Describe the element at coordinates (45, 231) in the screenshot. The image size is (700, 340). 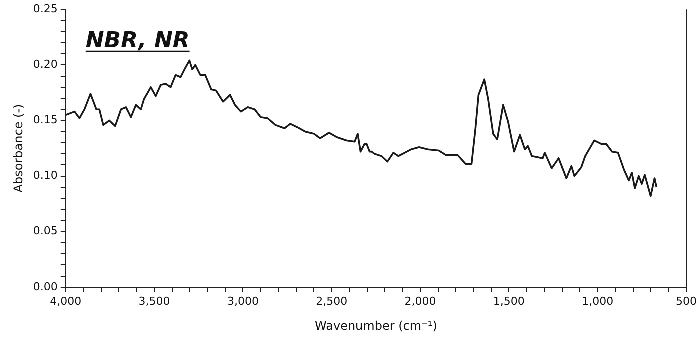
I see `y-tick-label: 0.05` at that location.